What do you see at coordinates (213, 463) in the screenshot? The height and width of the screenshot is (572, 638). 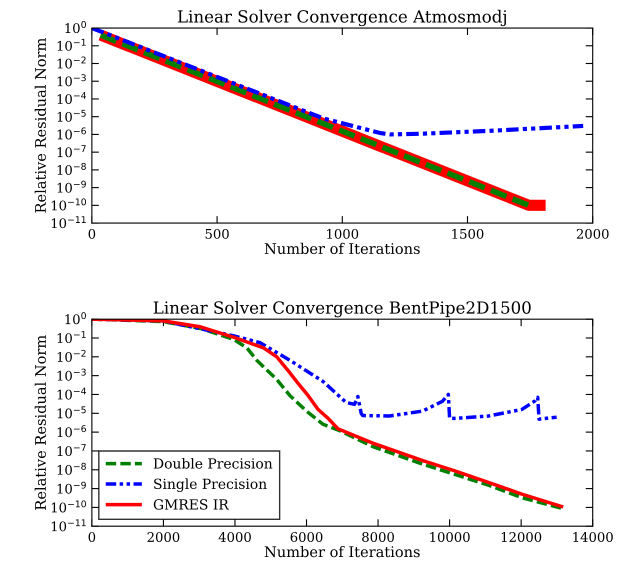 I see `legend-label: Double Precision` at bounding box center [213, 463].